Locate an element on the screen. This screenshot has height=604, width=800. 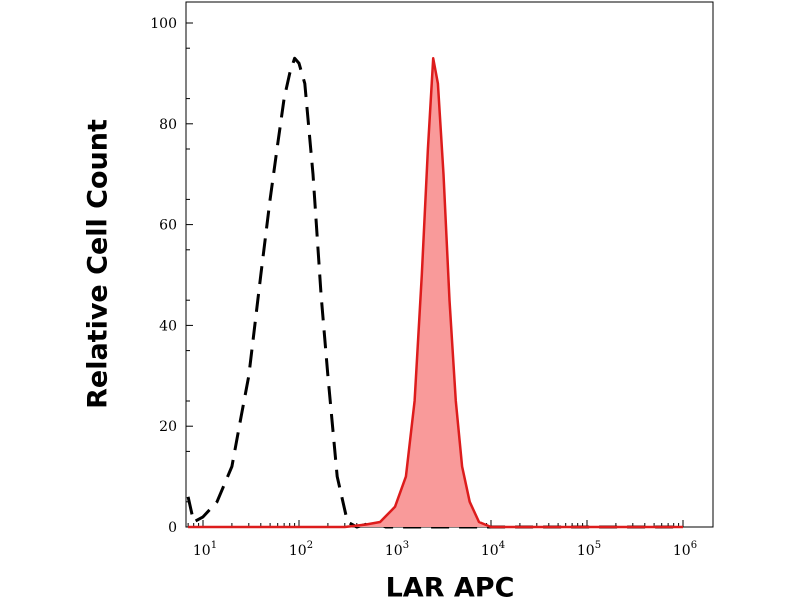
x-tick-label: 10¹ is located at coordinates (205, 549).